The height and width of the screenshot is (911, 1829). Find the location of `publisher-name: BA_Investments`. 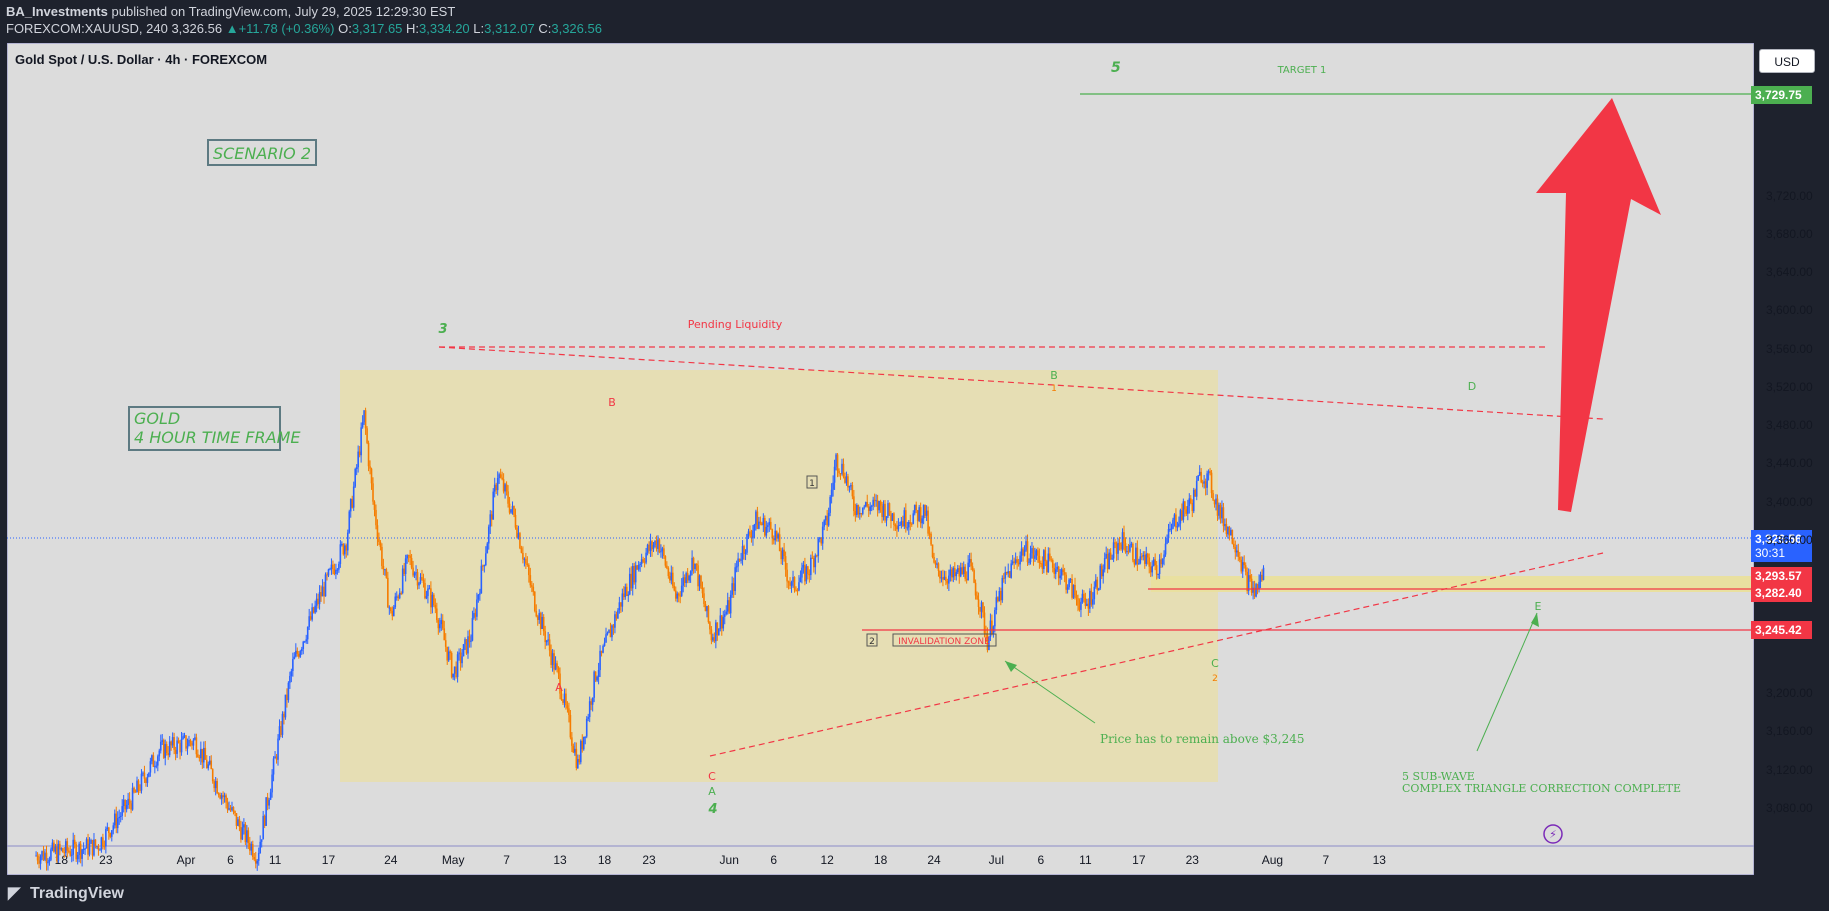

publisher-name: BA_Investments is located at coordinates (57, 11).